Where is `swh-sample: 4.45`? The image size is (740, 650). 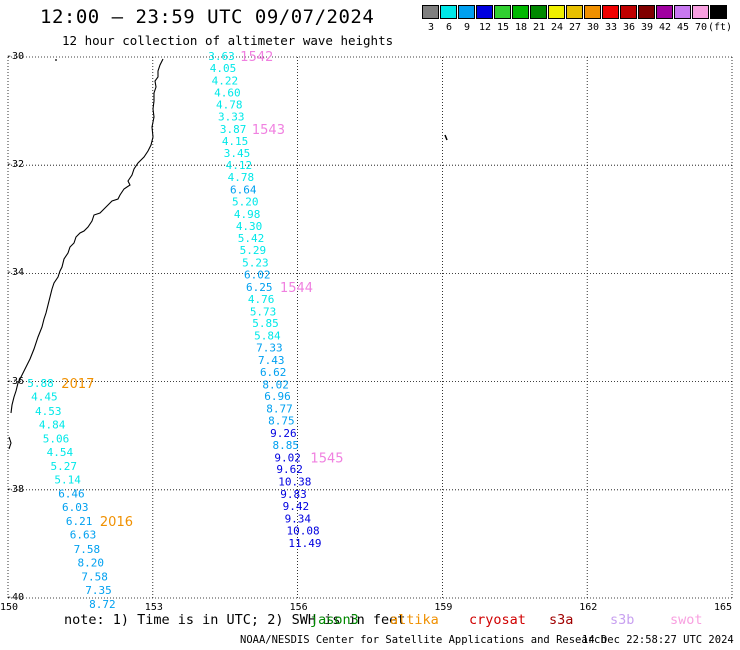
swh-sample: 4.45 is located at coordinates (44, 397).